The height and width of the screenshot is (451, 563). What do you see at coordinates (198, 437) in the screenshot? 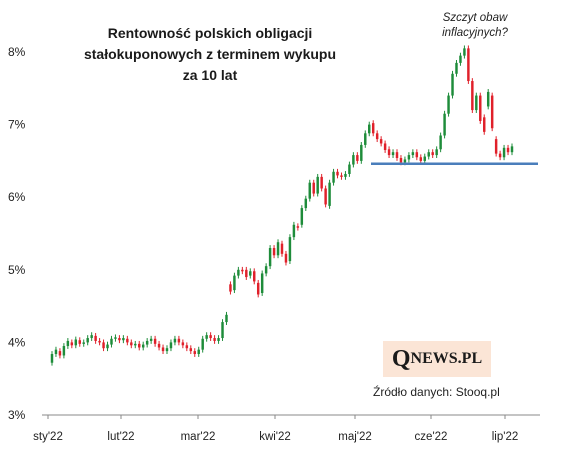
I see `x-tick-label: mar'22` at bounding box center [198, 437].